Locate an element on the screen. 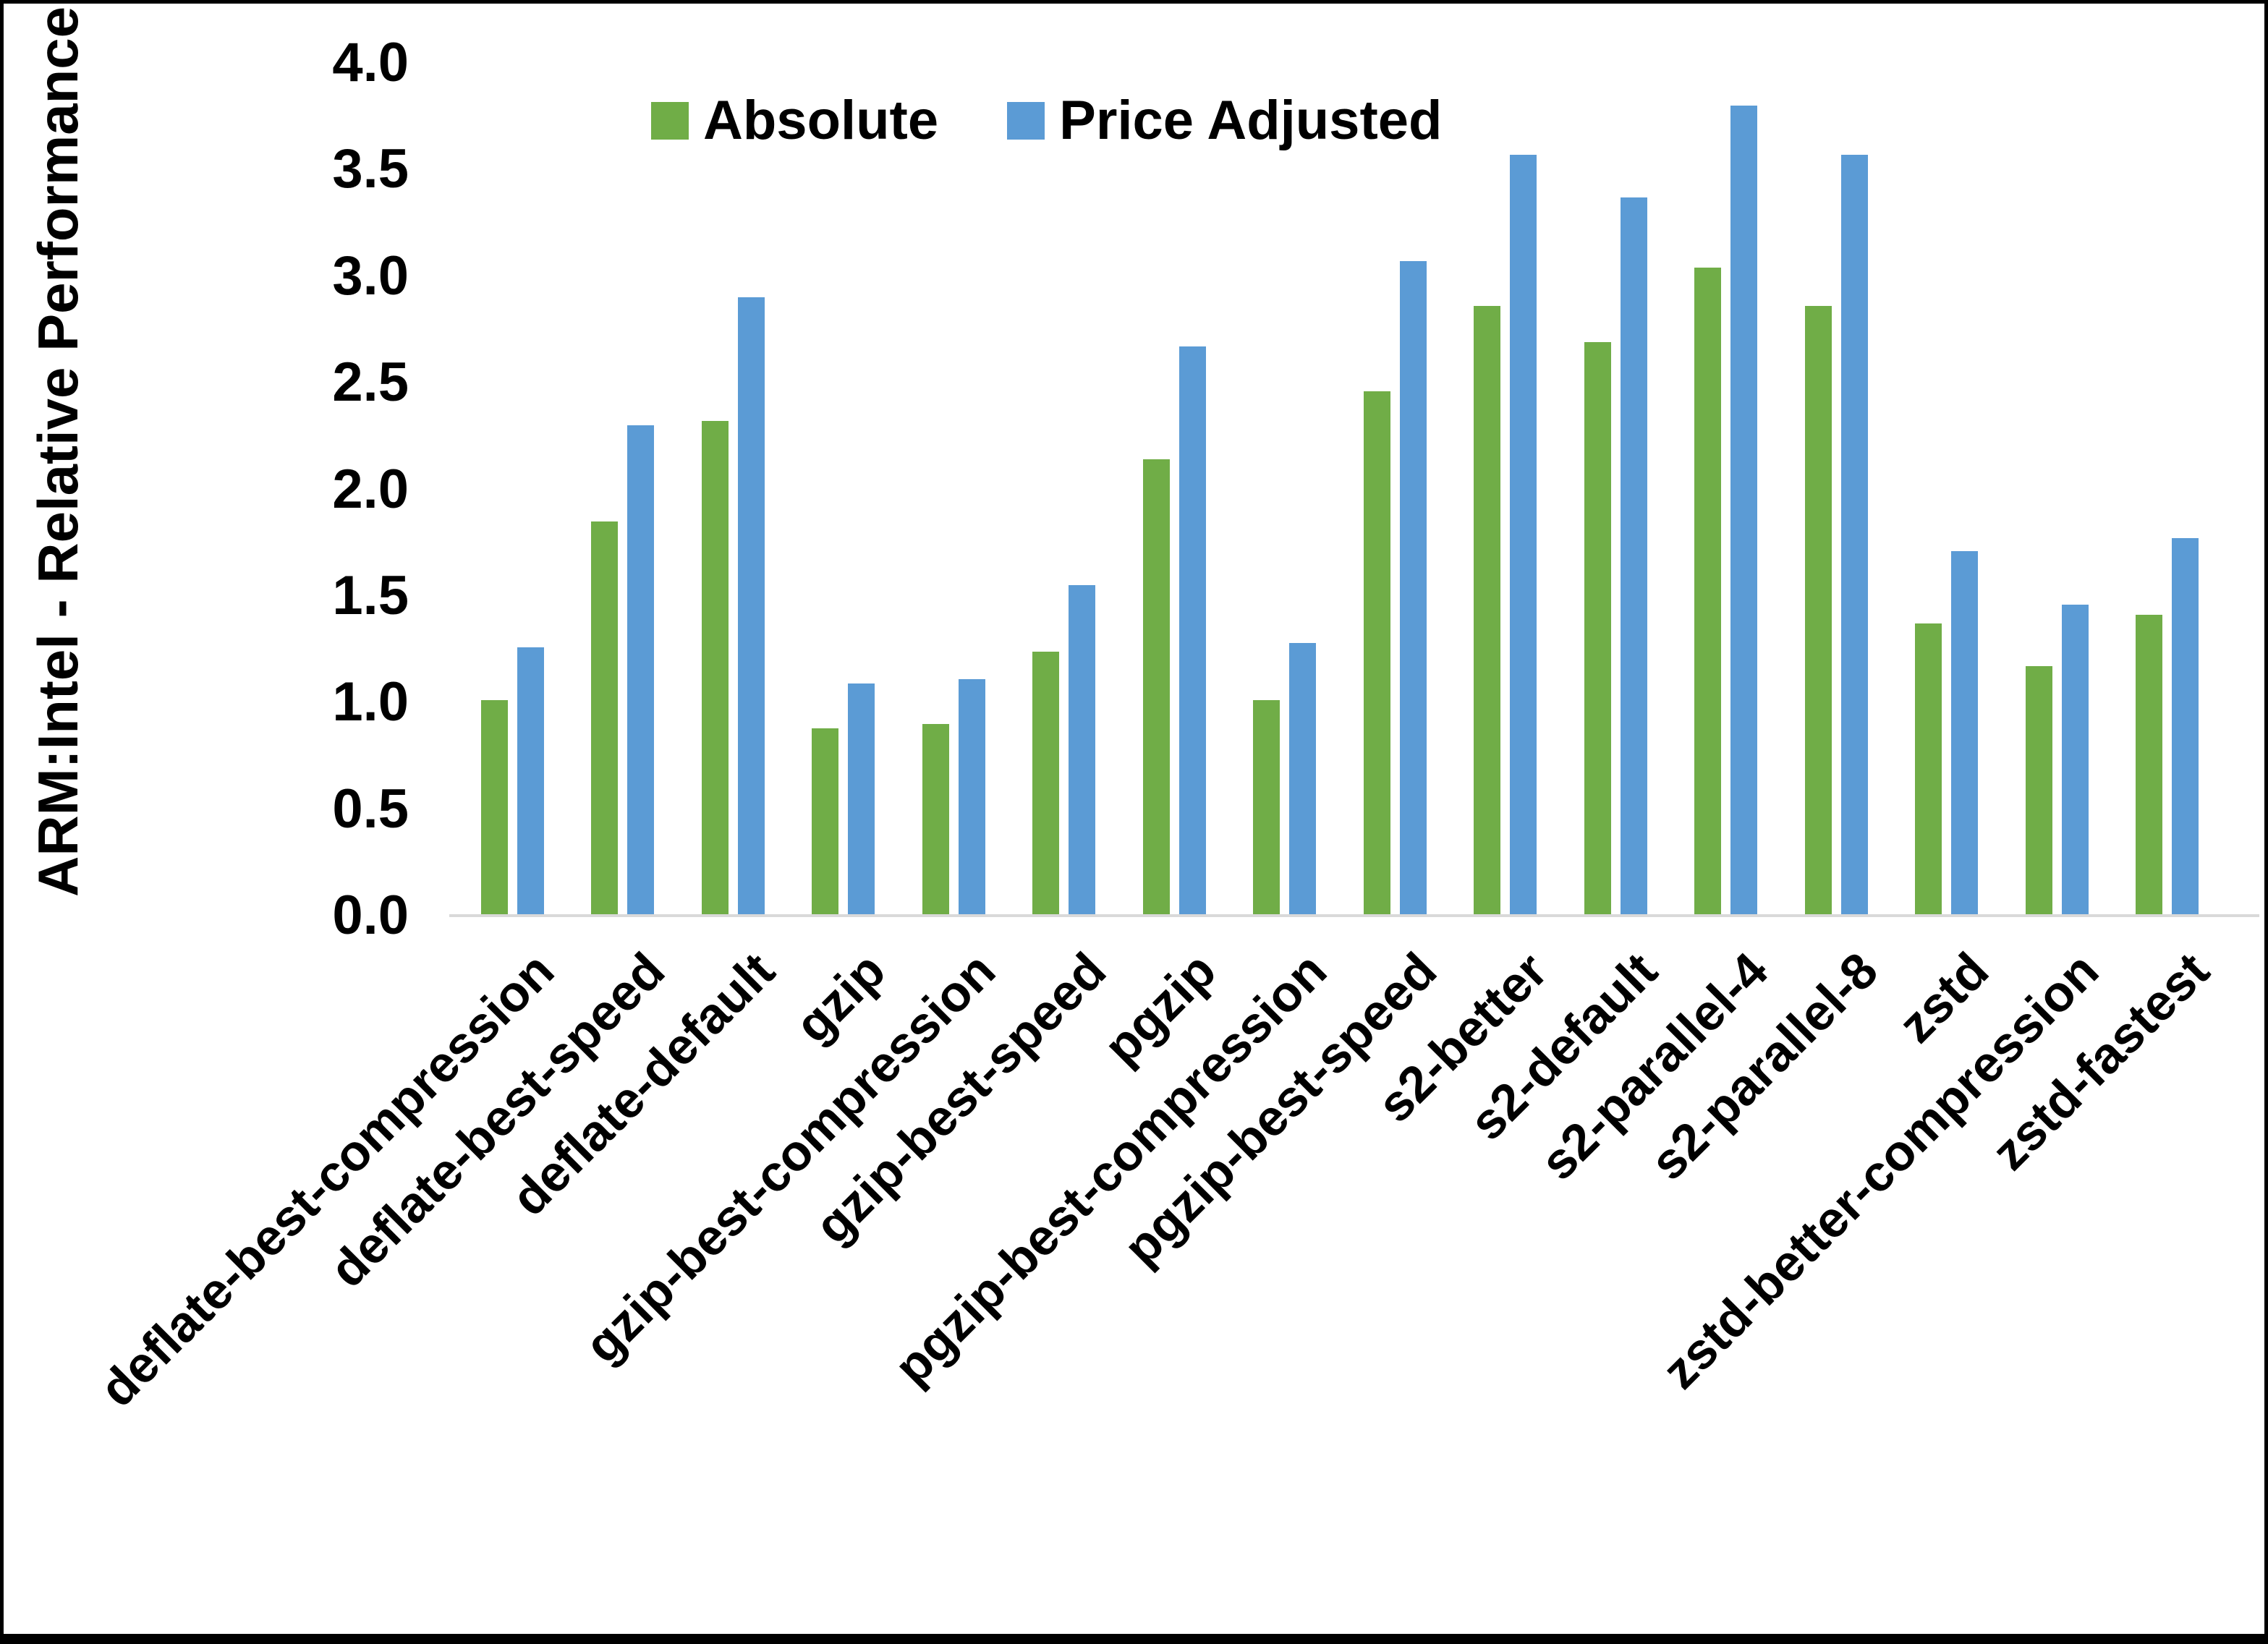  bar-price-adjusted-deflate-best-compression is located at coordinates (530, 781).